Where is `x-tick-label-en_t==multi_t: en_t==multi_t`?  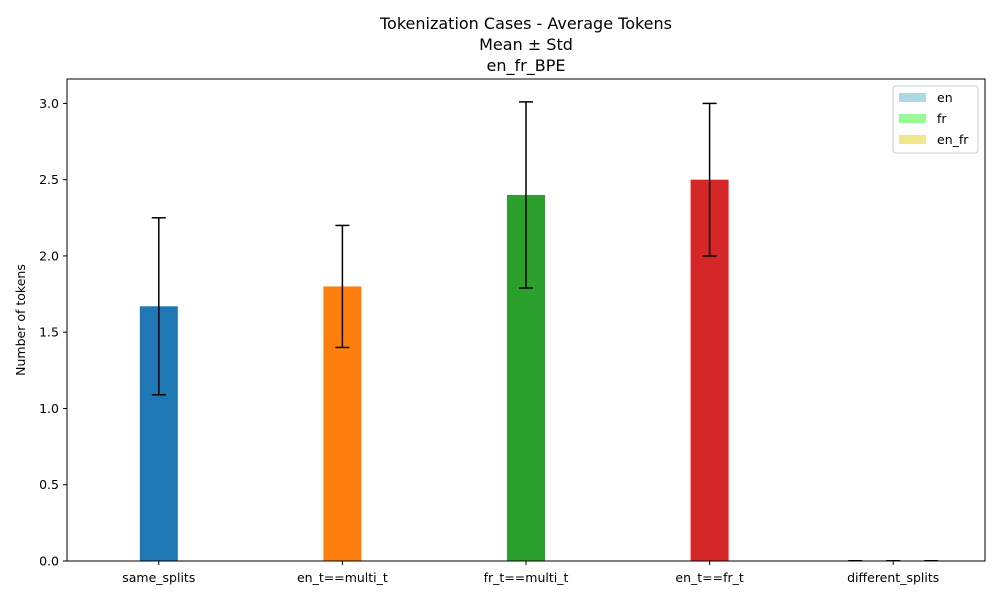 x-tick-label-en_t==multi_t: en_t==multi_t is located at coordinates (342, 577).